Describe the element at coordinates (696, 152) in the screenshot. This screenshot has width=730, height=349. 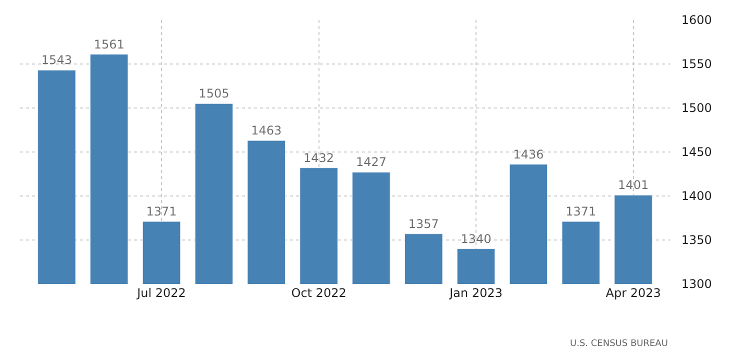
I see `y-tick-label: 1450` at that location.